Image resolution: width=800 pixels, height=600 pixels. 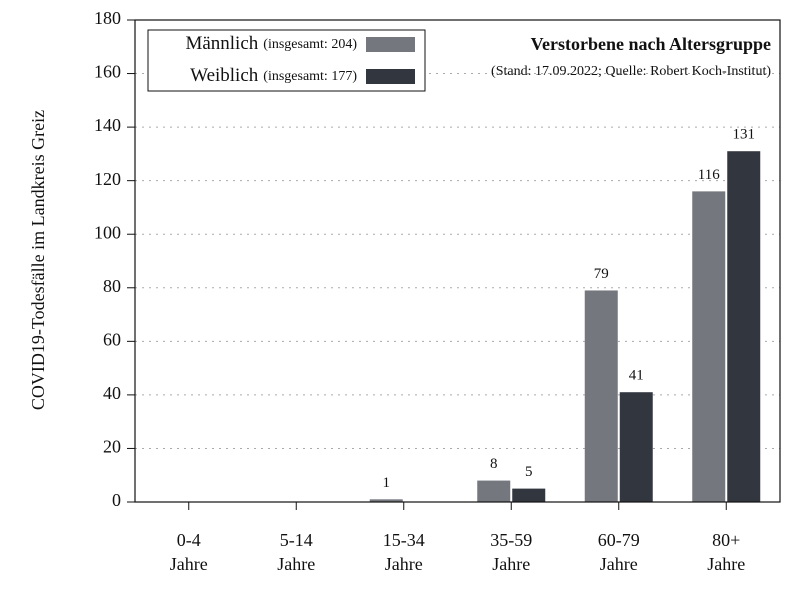 I want to click on y-tick-label: 80, so click(x=112, y=286).